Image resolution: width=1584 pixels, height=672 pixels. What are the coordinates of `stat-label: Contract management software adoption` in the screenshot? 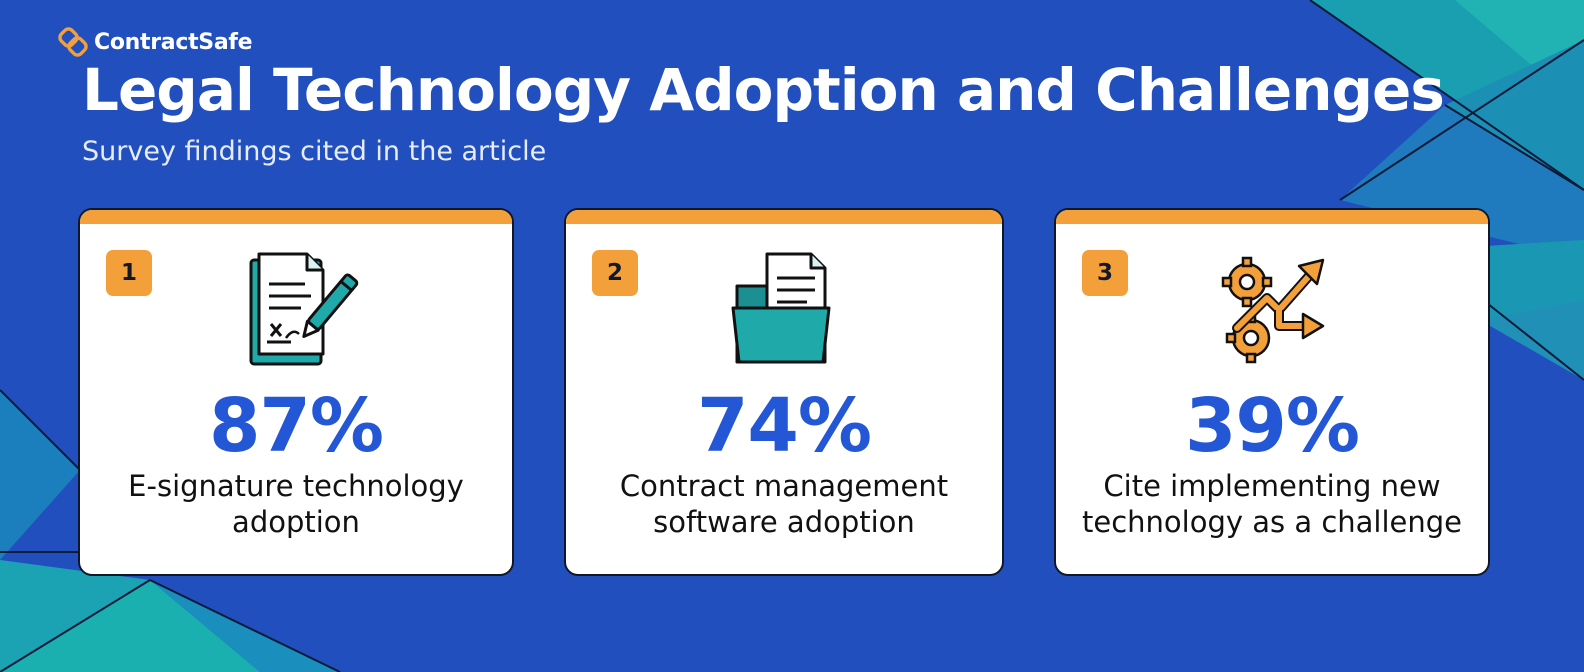 It's located at (784, 504).